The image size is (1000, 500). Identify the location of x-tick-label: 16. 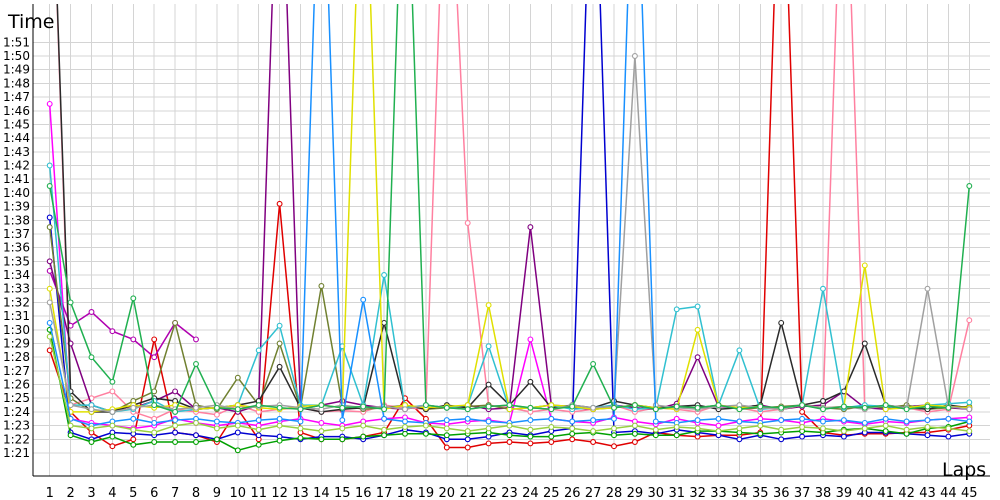
(363, 493).